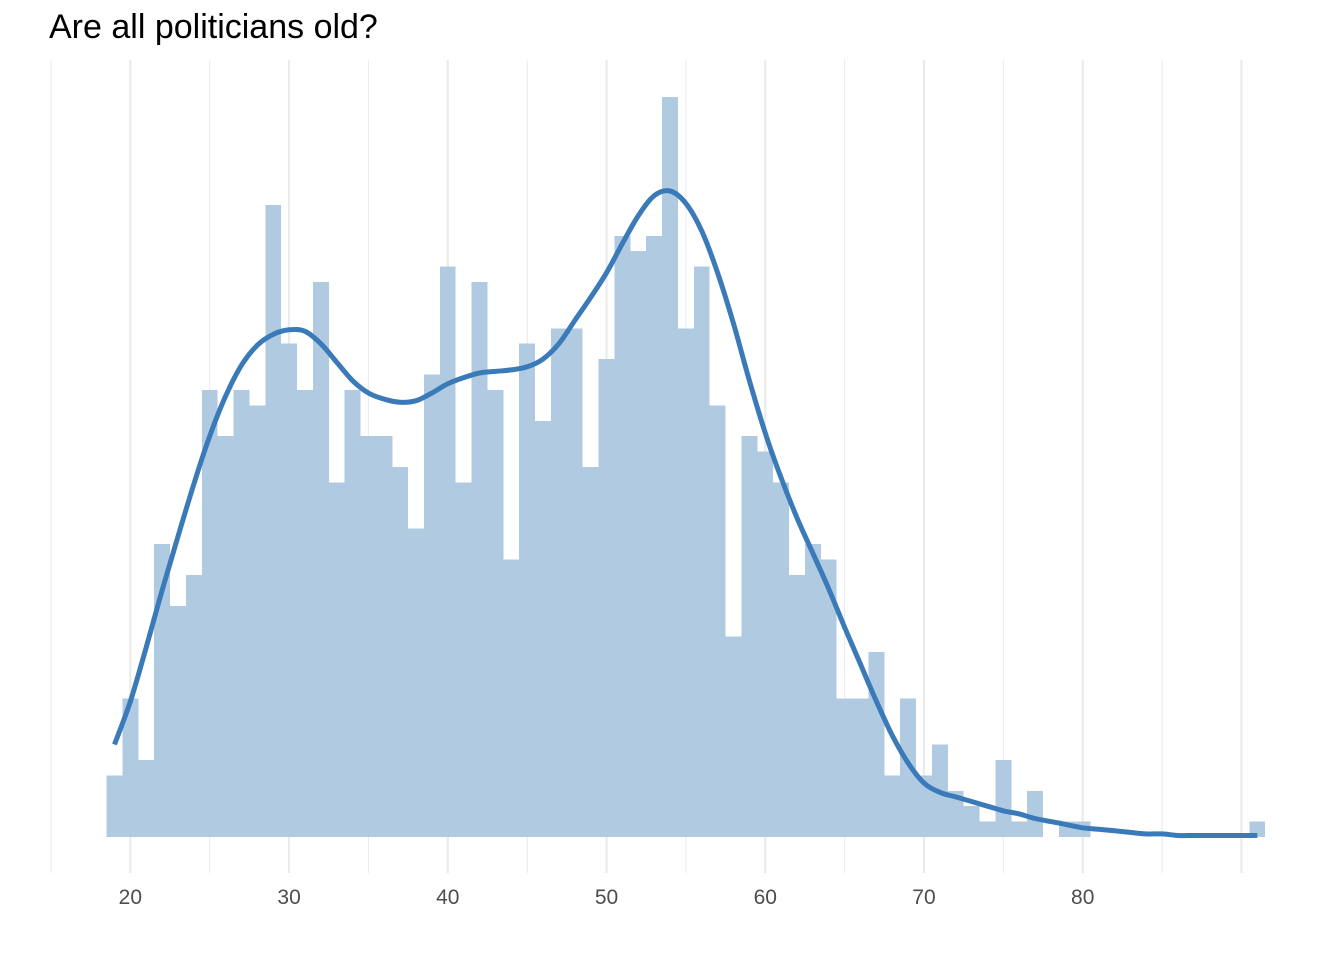  What do you see at coordinates (1082, 897) in the screenshot?
I see `x-tick-label: 80` at bounding box center [1082, 897].